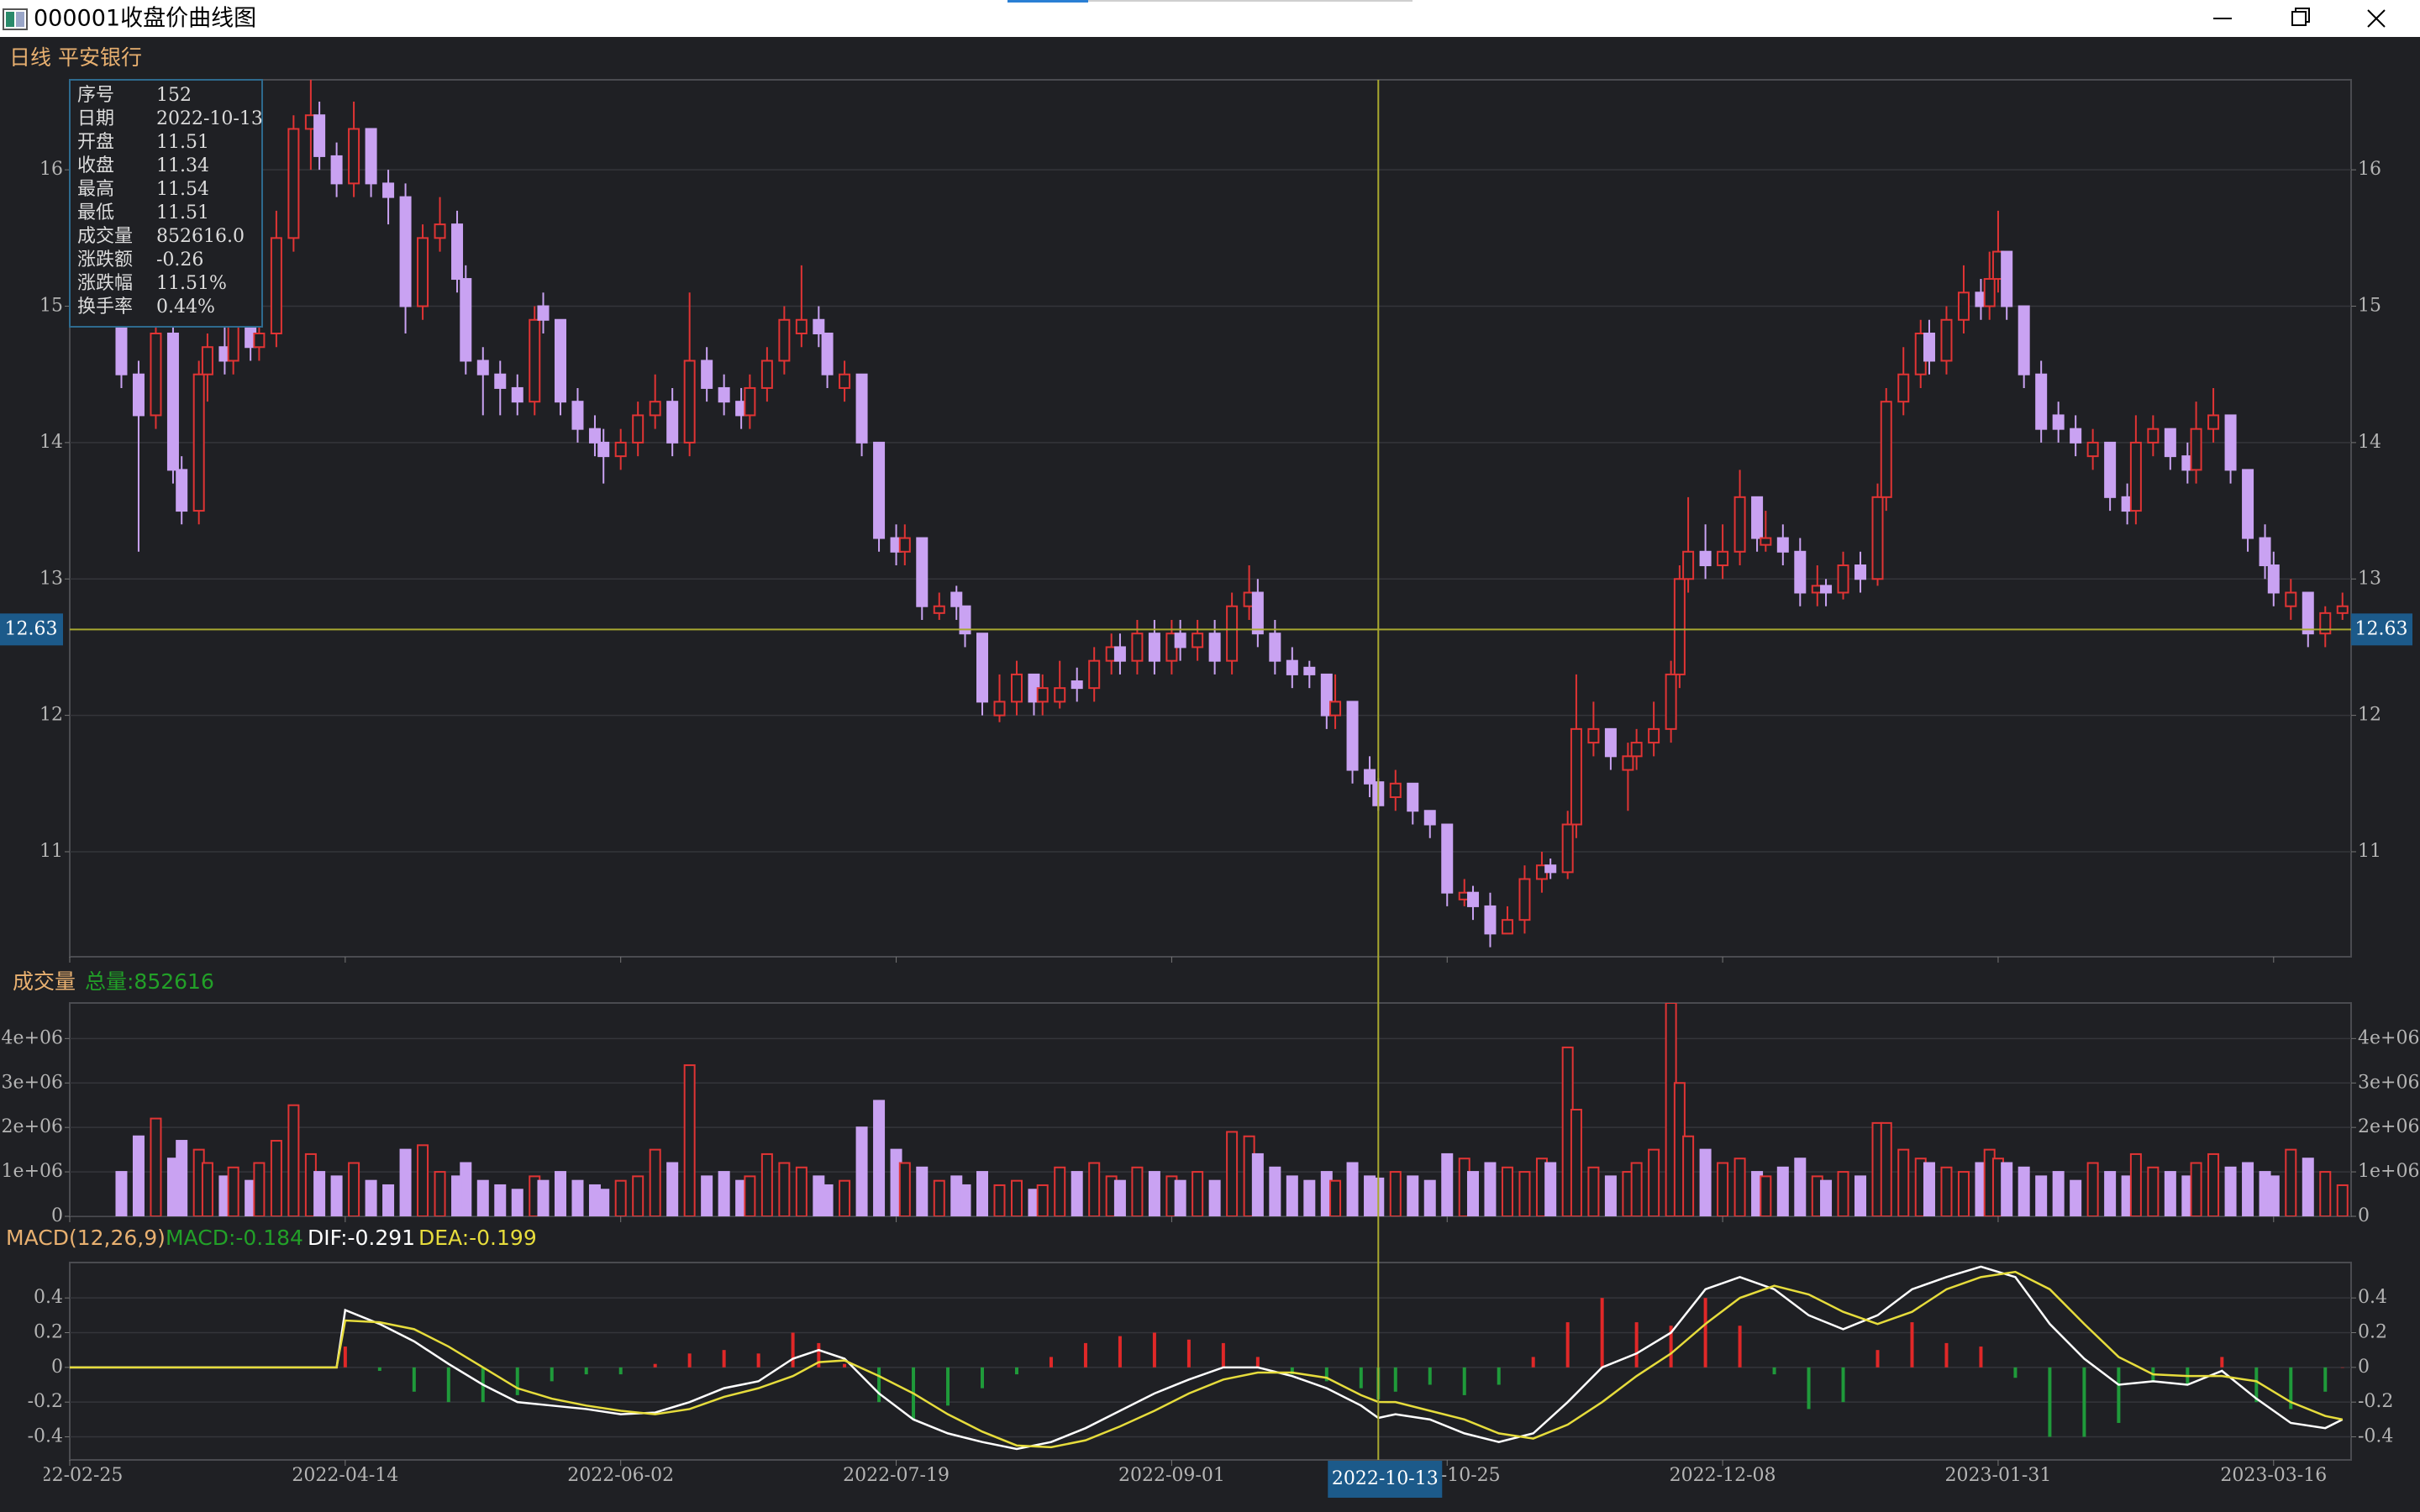 The height and width of the screenshot is (1512, 2420). What do you see at coordinates (2300, 17) in the screenshot?
I see `restore-button` at bounding box center [2300, 17].